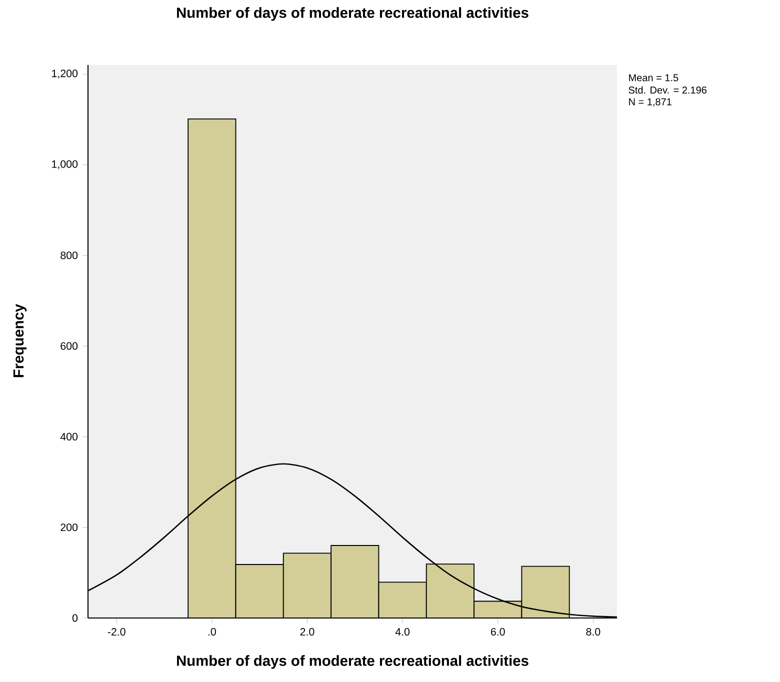 This screenshot has width=780, height=682. I want to click on y-tick-label: 1,200, so click(65, 74).